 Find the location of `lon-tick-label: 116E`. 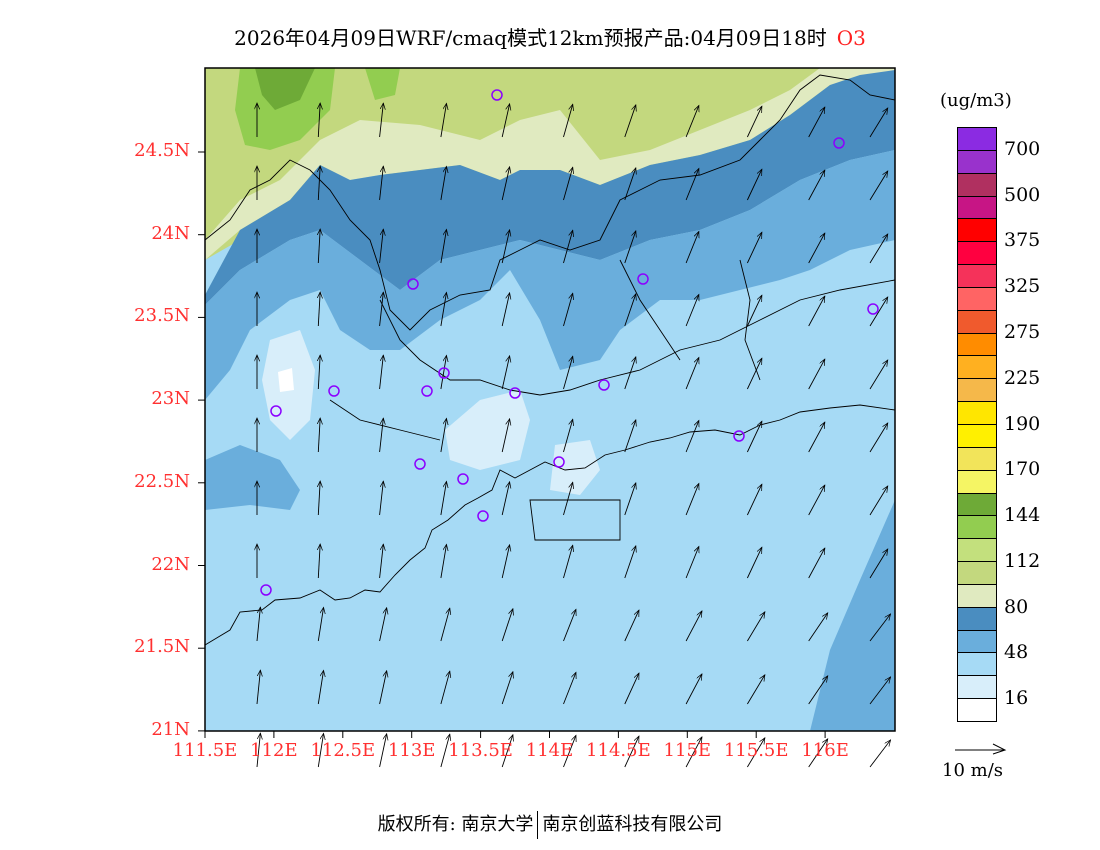

lon-tick-label: 116E is located at coordinates (825, 750).